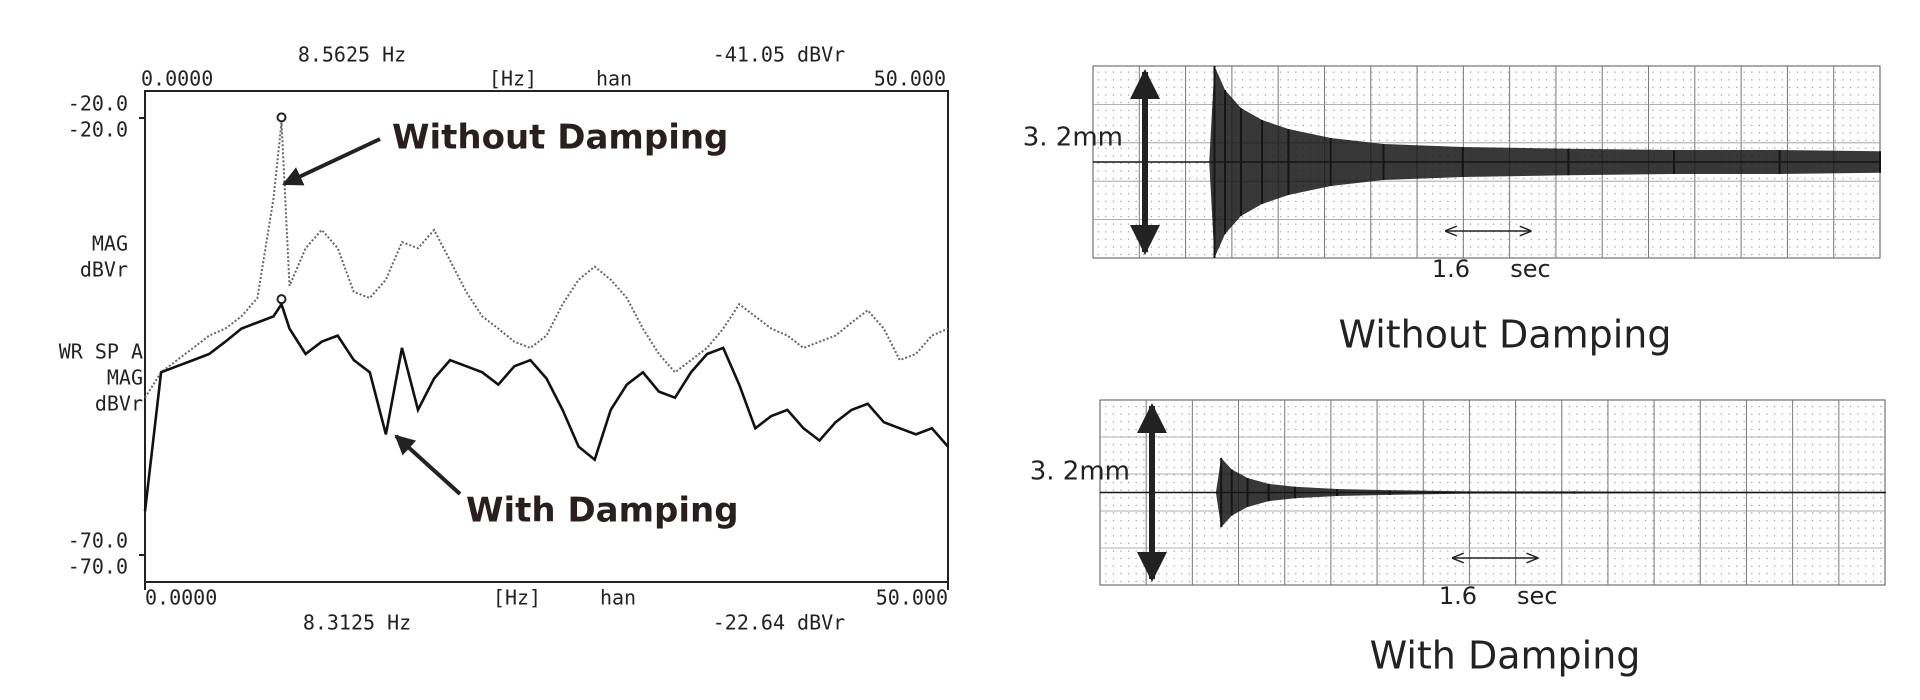 Image resolution: width=1920 pixels, height=700 pixels. What do you see at coordinates (779, 55) in the screenshot?
I see `readout-level: -41.05 dBVr` at bounding box center [779, 55].